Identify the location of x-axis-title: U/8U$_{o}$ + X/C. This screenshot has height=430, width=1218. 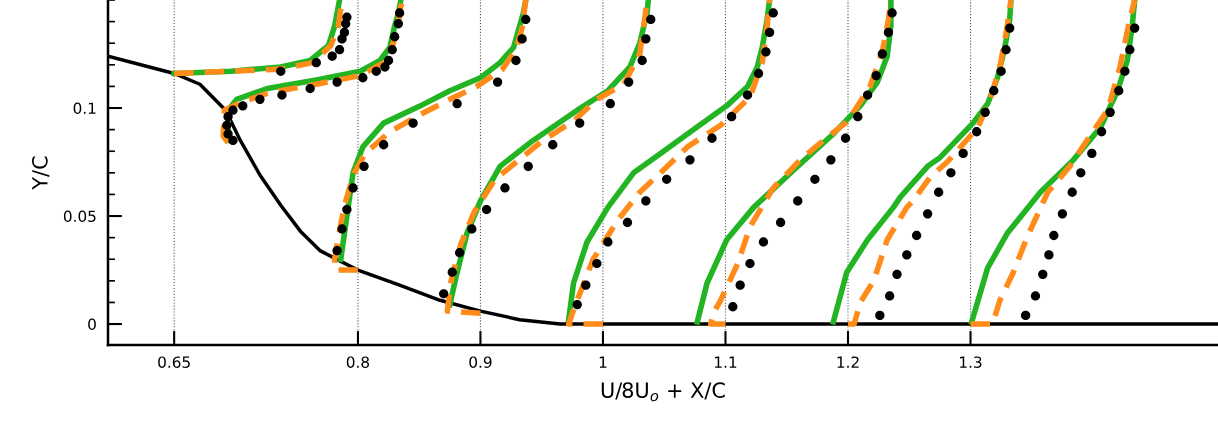
(663, 392).